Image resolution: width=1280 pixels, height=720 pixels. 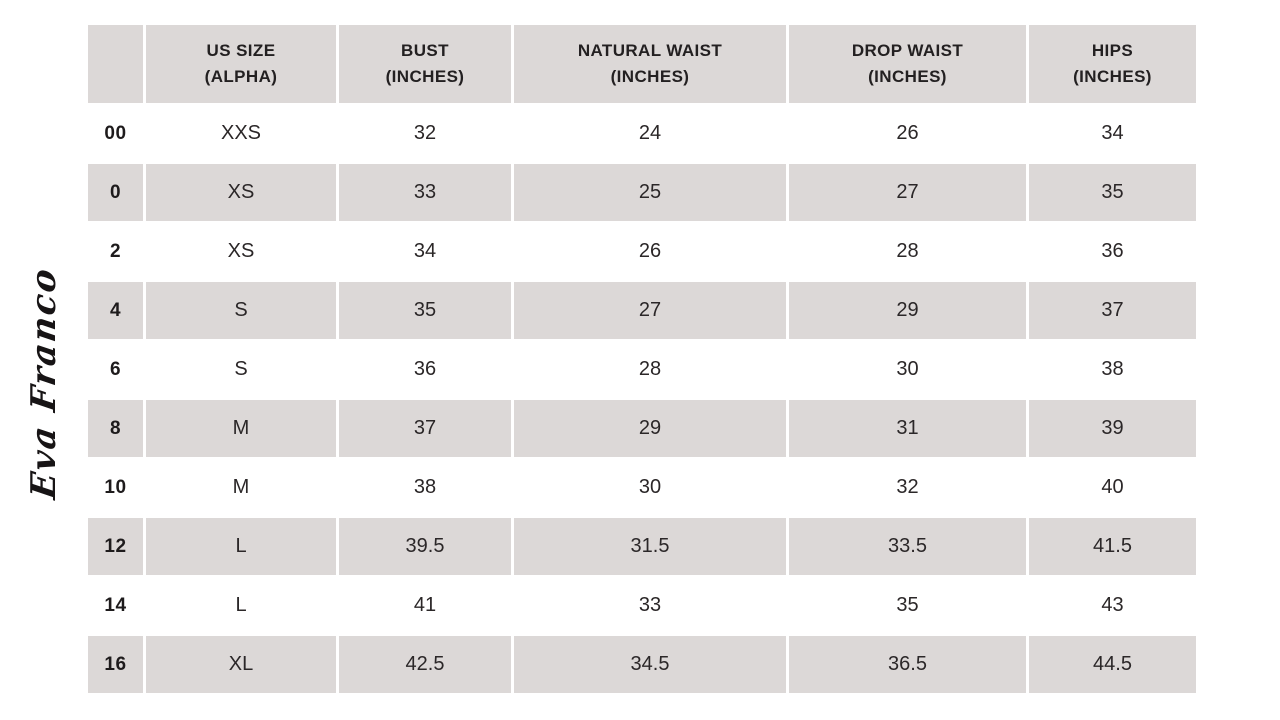 I want to click on table-row-size-10: 10 M 38 30 32 40, so click(x=642, y=487).